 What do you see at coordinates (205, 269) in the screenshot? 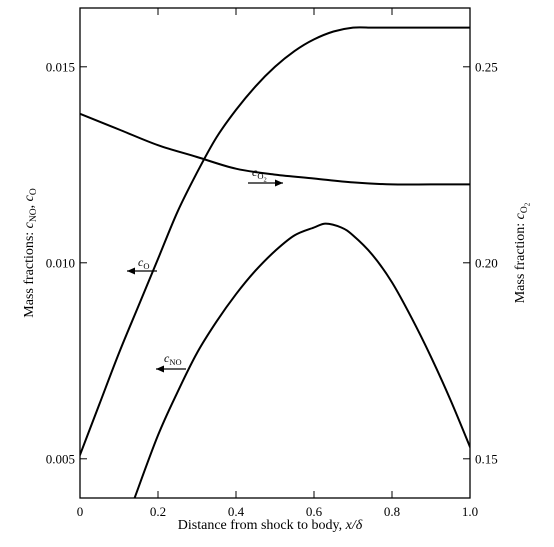
I see `annotation-layer: cO cNO cO2` at bounding box center [205, 269].